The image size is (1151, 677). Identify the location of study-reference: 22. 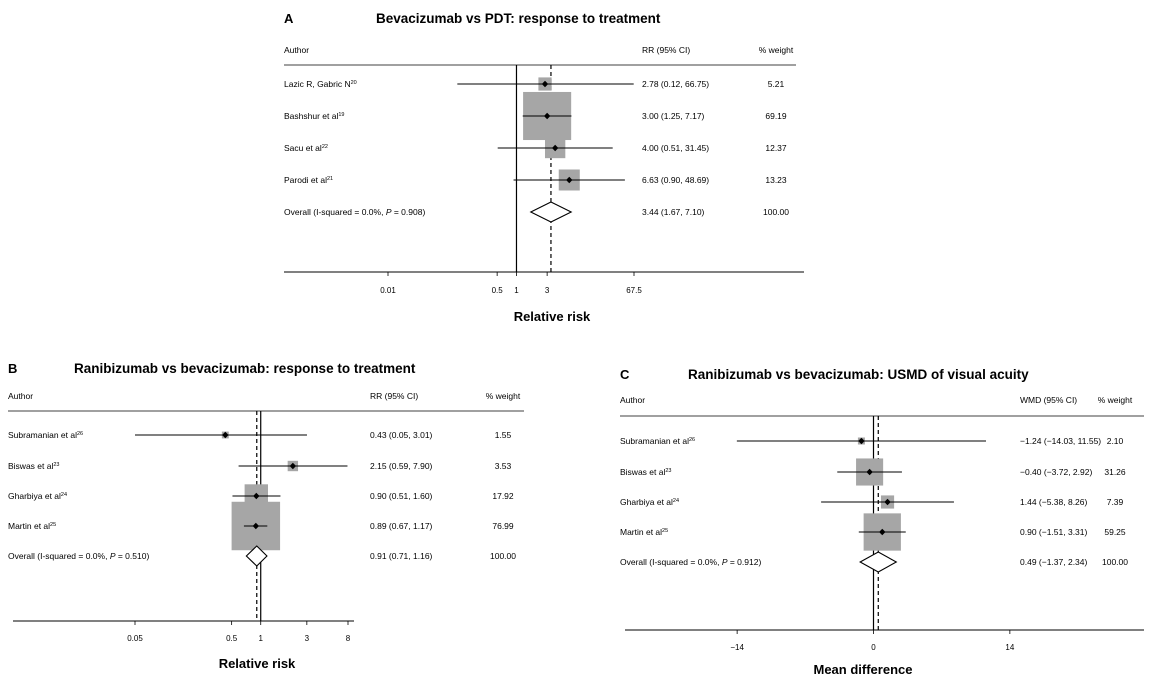
(325, 147).